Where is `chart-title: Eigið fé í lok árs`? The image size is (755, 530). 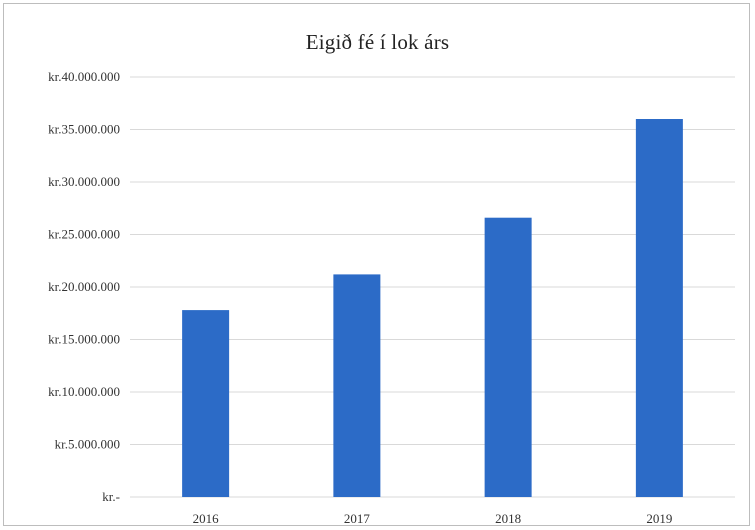 chart-title: Eigið fé í lok árs is located at coordinates (377, 42).